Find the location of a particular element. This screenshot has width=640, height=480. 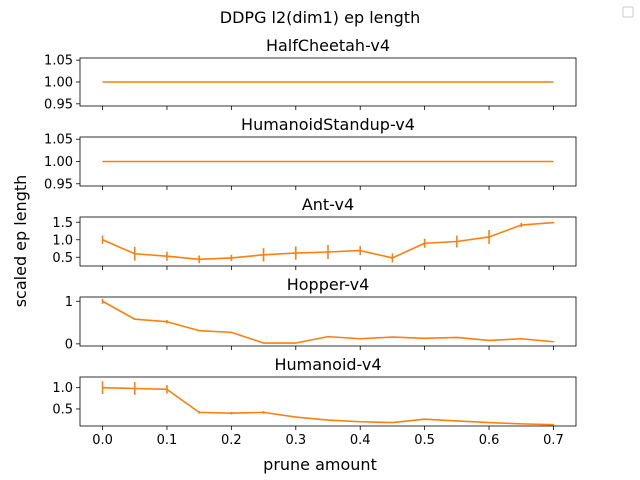

subplot-title: Ant-v4 is located at coordinates (328, 204).